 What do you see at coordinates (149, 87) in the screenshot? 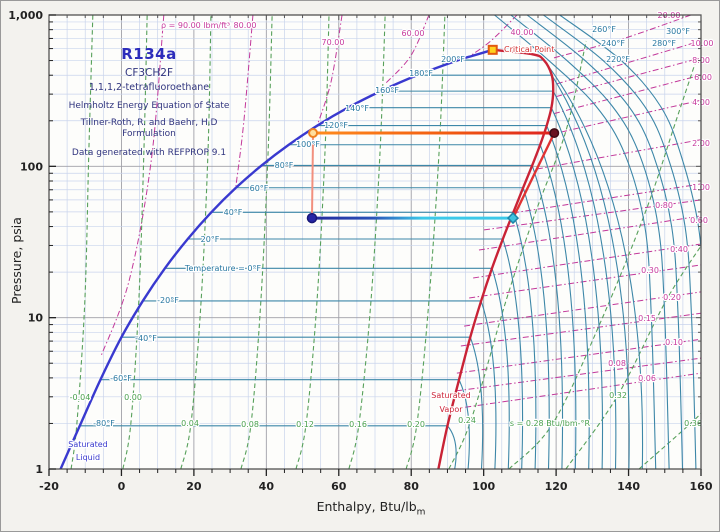
I see `fluid-chemical-name: 1,1,1,2-tetrafluoroethane` at bounding box center [149, 87].